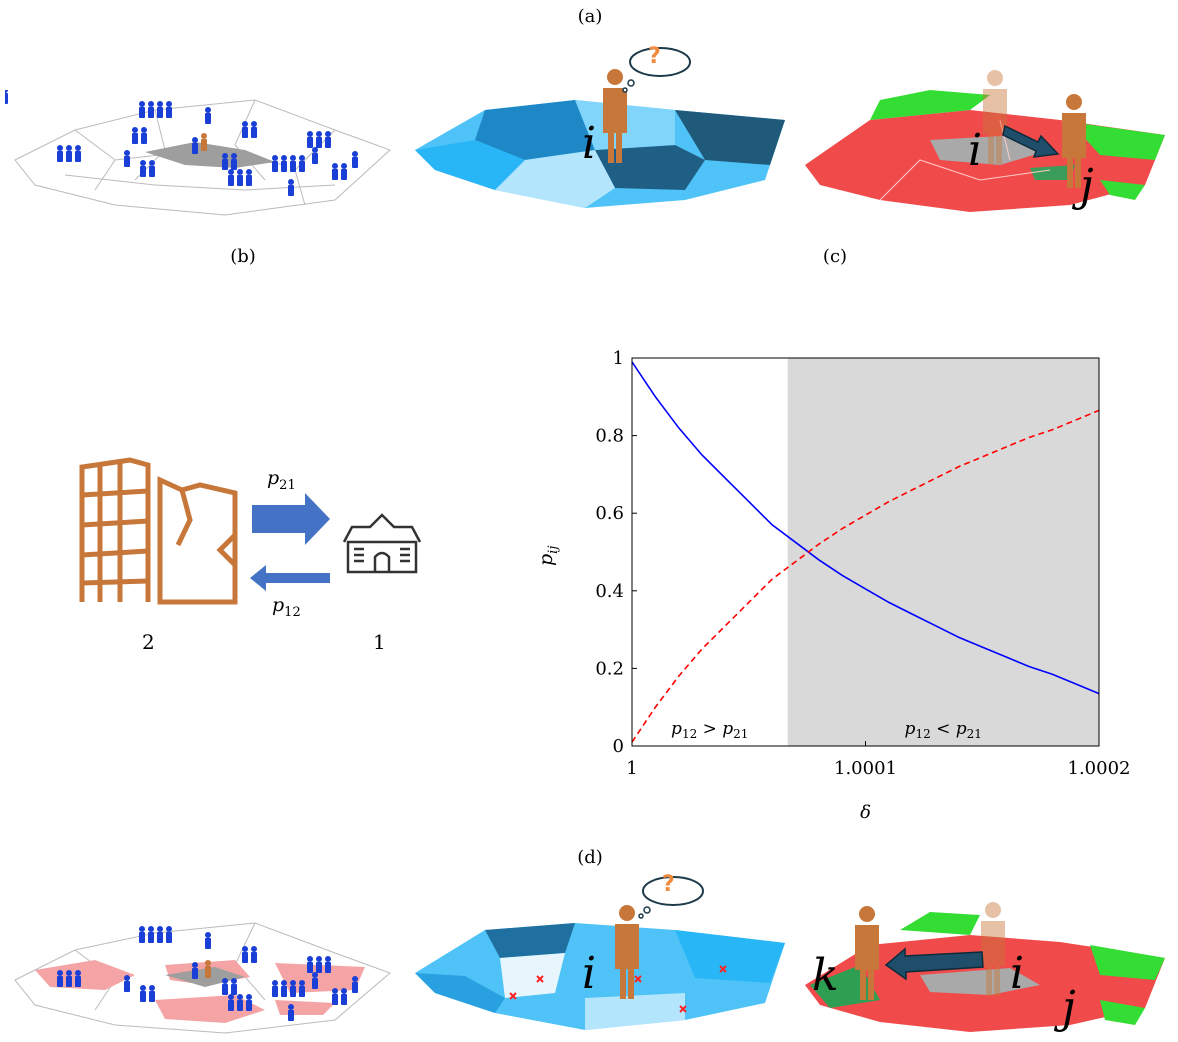 The image size is (1178, 1042). I want to click on region-label: p12 < p21, so click(943, 730).